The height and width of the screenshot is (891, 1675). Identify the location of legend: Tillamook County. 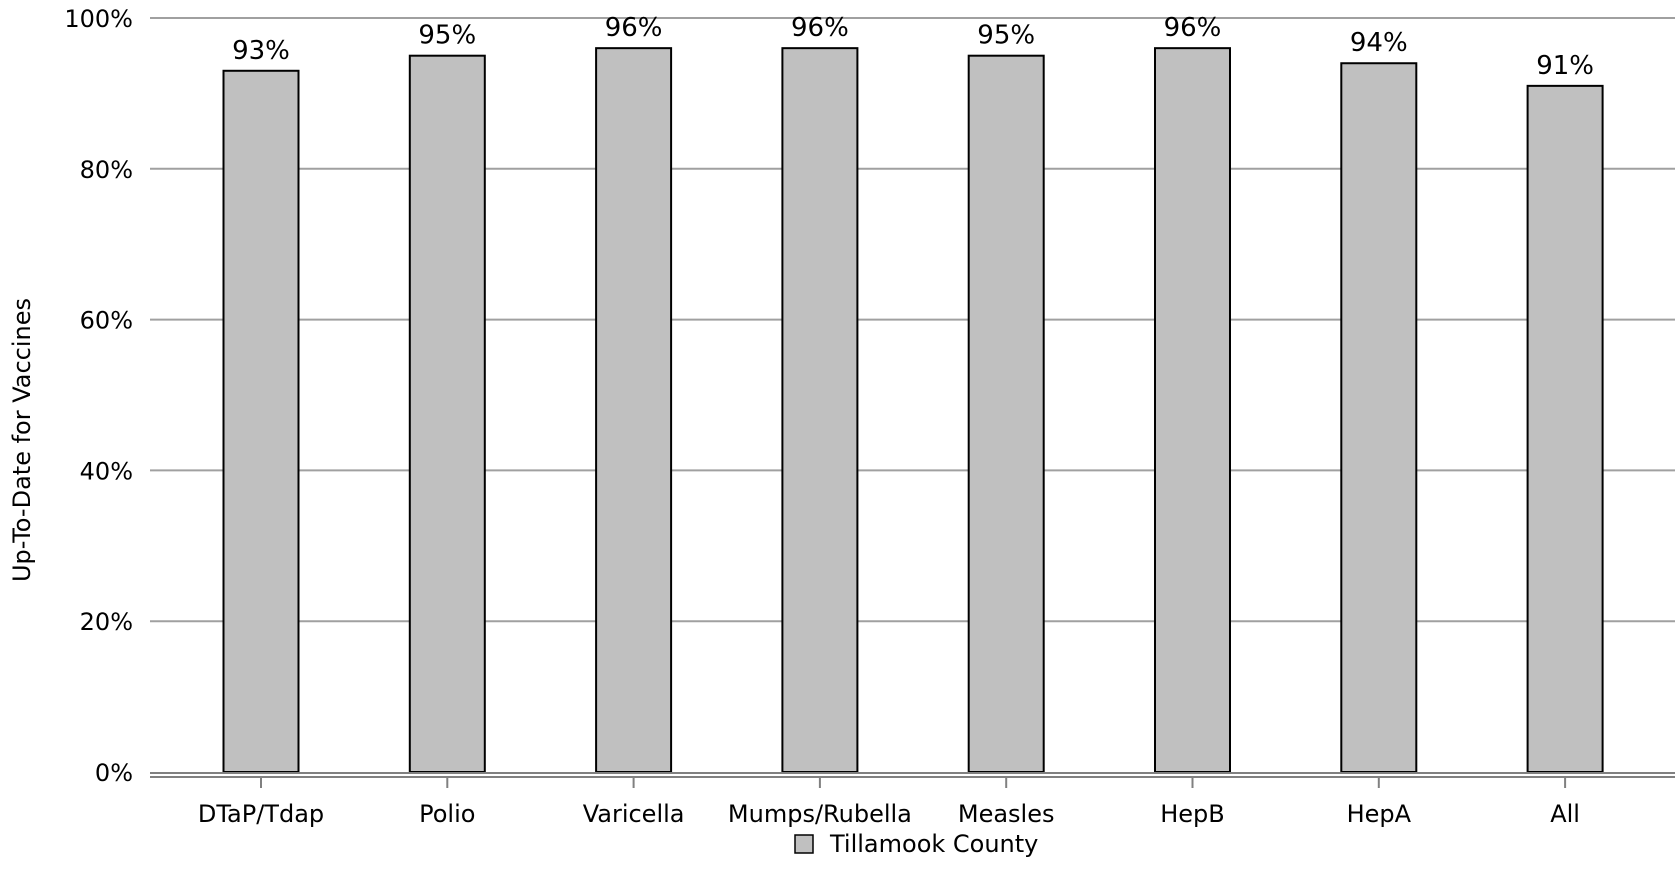
(916, 844).